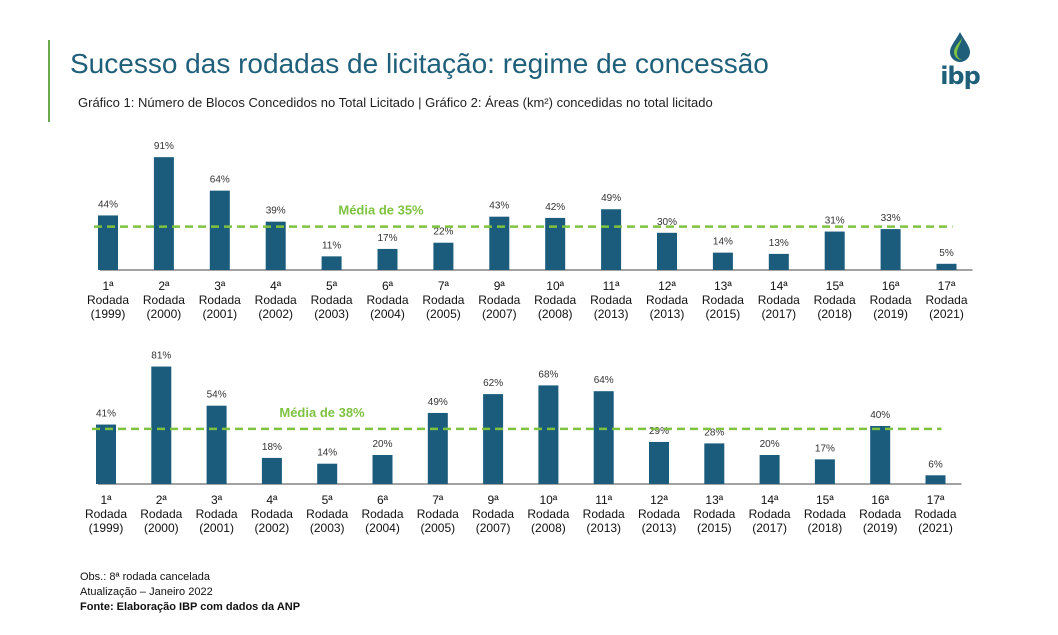 This screenshot has height=635, width=1058. I want to click on category-label: 7ª, so click(444, 286).